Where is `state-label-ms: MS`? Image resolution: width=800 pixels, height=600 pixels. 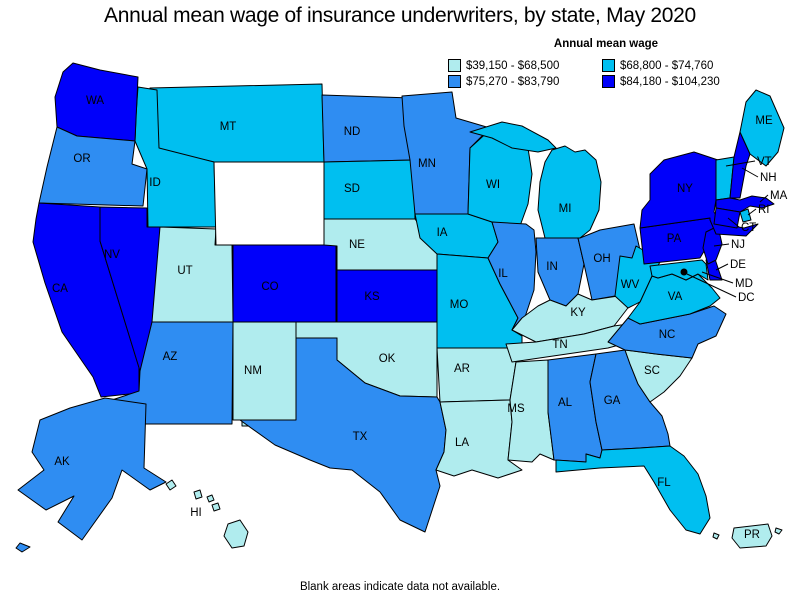 state-label-ms: MS is located at coordinates (516, 409).